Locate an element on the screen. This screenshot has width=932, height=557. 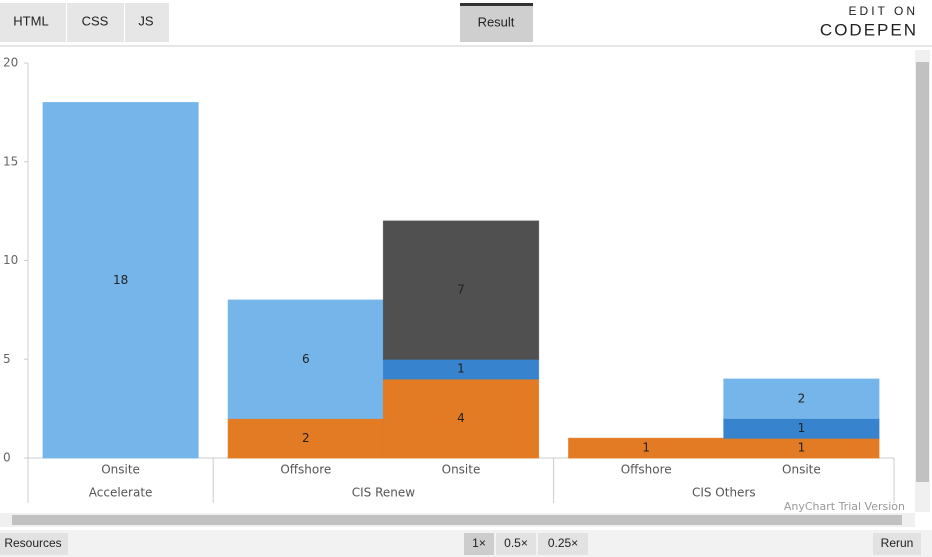
data-label: 7 is located at coordinates (461, 290).